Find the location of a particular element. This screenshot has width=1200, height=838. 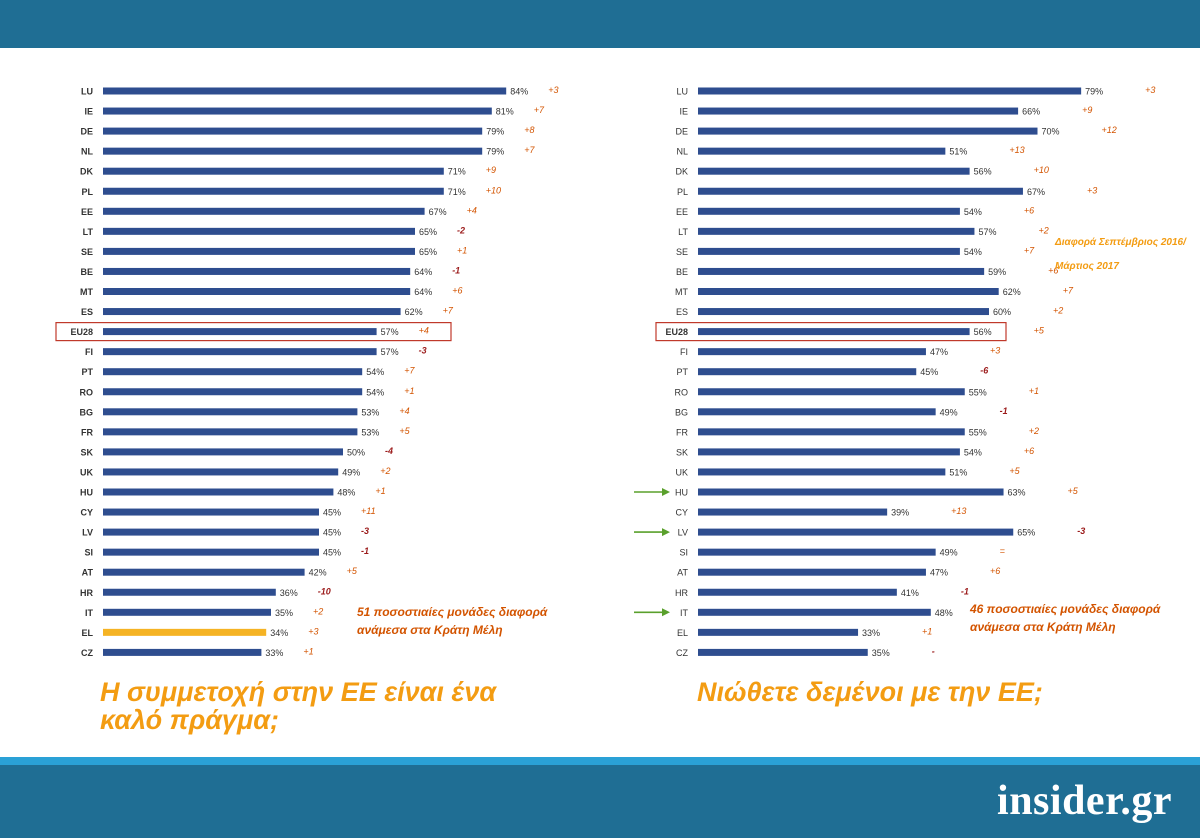

right-bar-ro is located at coordinates (831, 392).